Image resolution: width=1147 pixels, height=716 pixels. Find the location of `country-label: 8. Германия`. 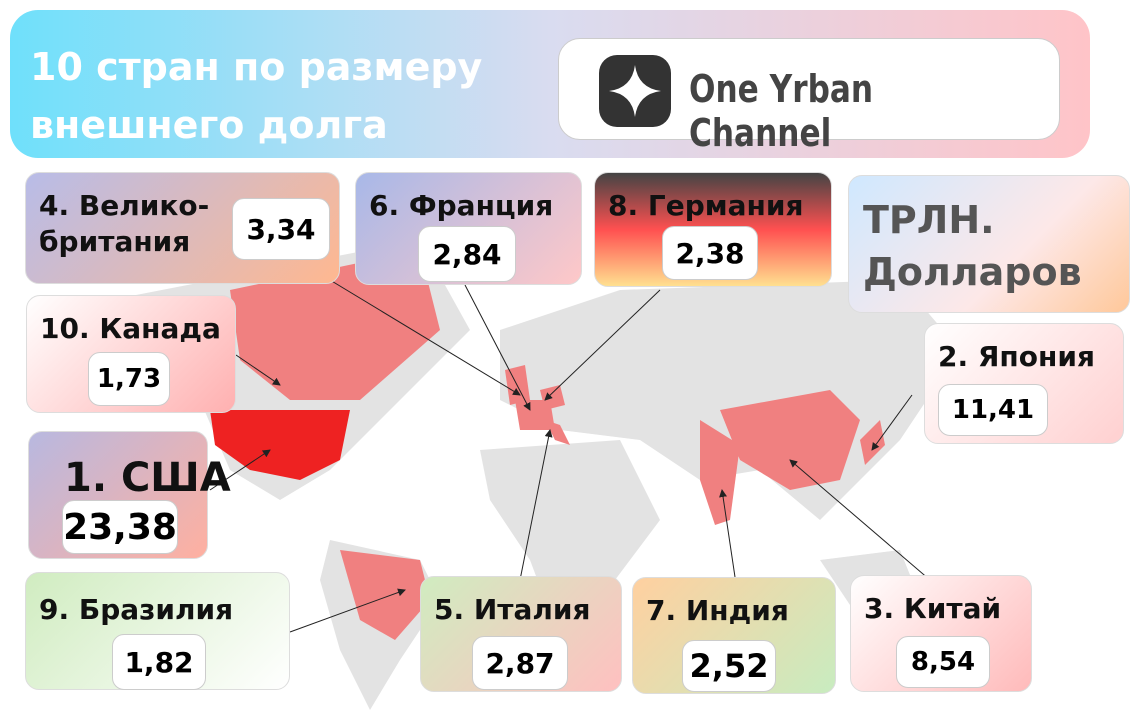

country-label: 8. Германия is located at coordinates (705, 206).